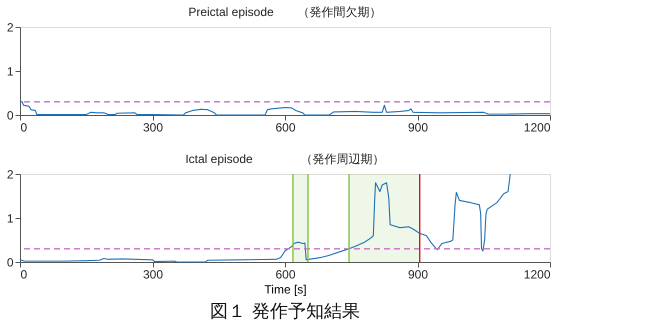 This screenshot has width=650, height=330. Describe the element at coordinates (285, 289) in the screenshot. I see `x-axis-title: Time [s]` at that location.